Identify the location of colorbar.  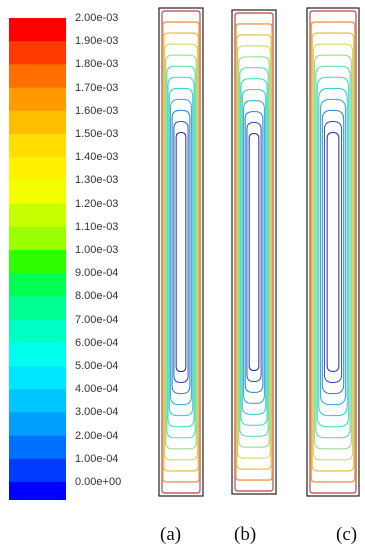
(37, 259).